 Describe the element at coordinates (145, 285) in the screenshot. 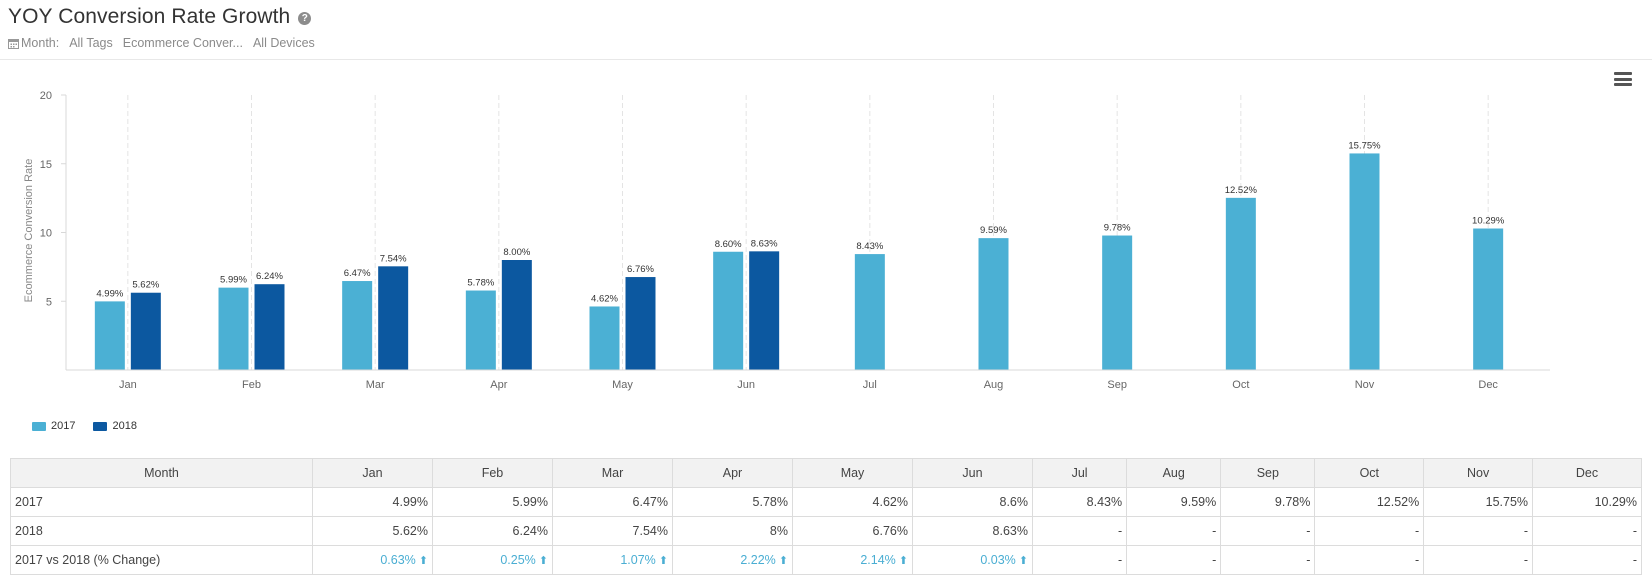

I see `data-label: 5.62%` at that location.